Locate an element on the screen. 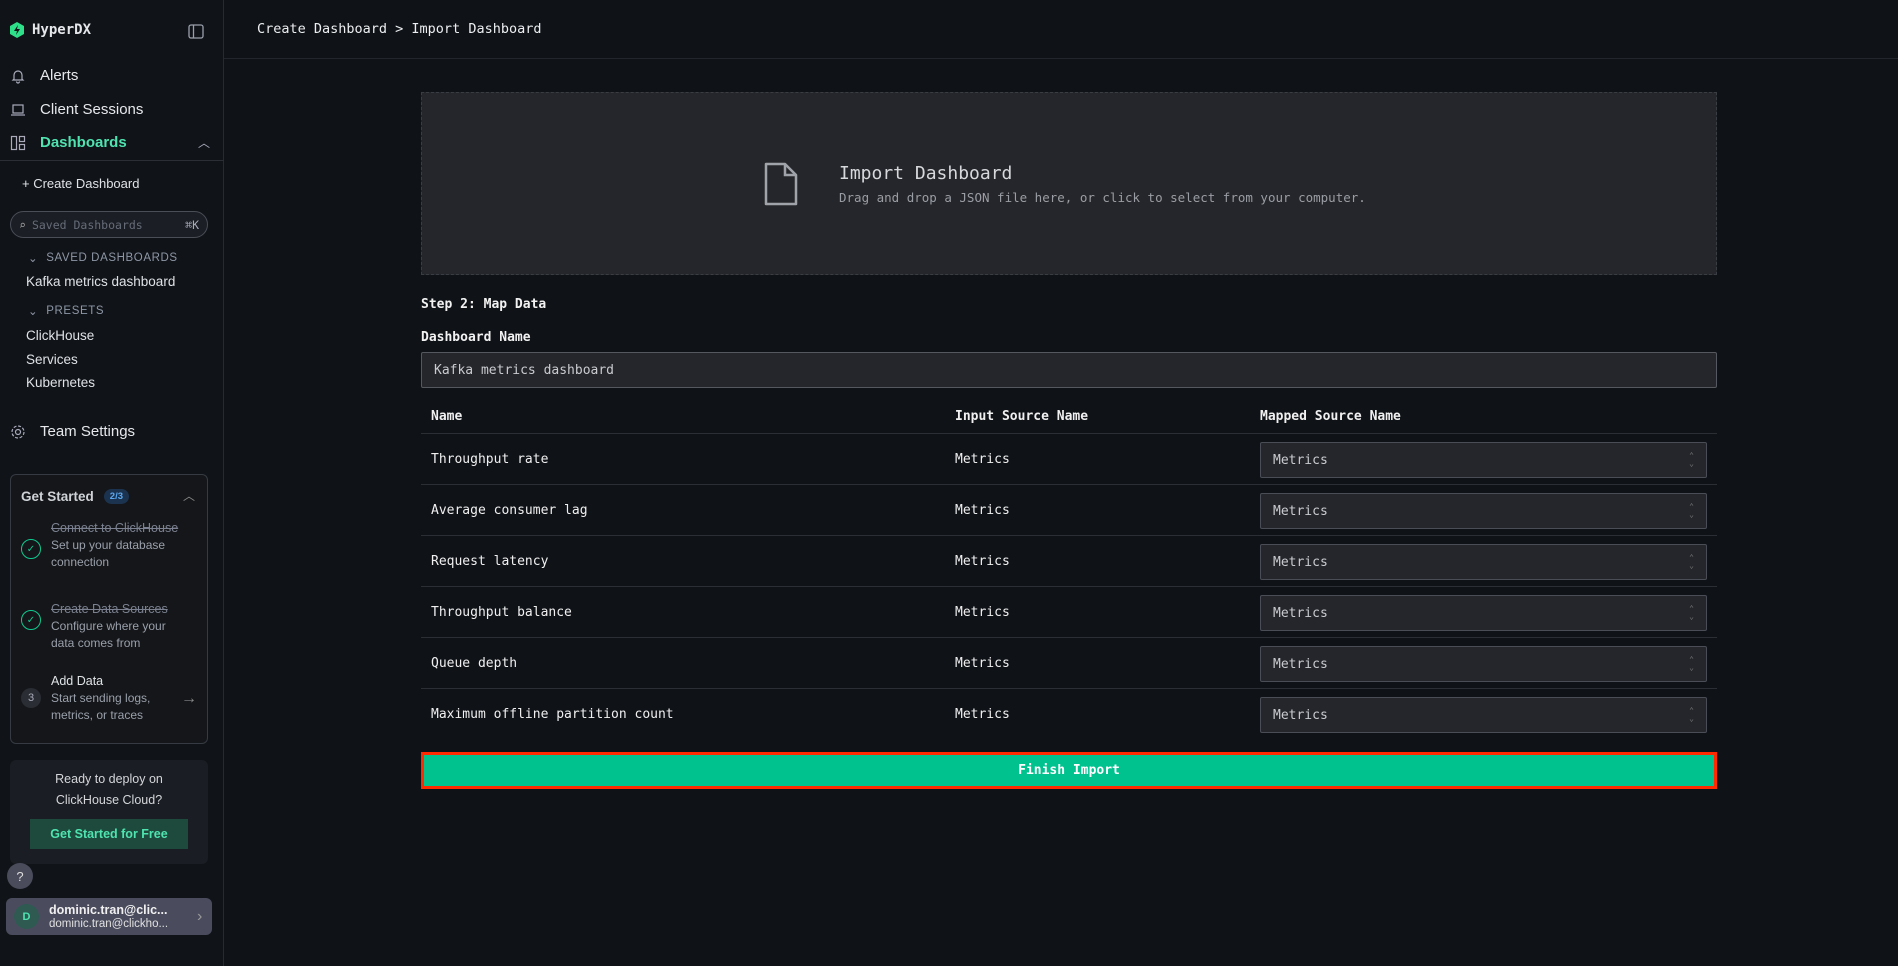 This screenshot has width=1898, height=966. step-title: Add Data is located at coordinates (77, 681).